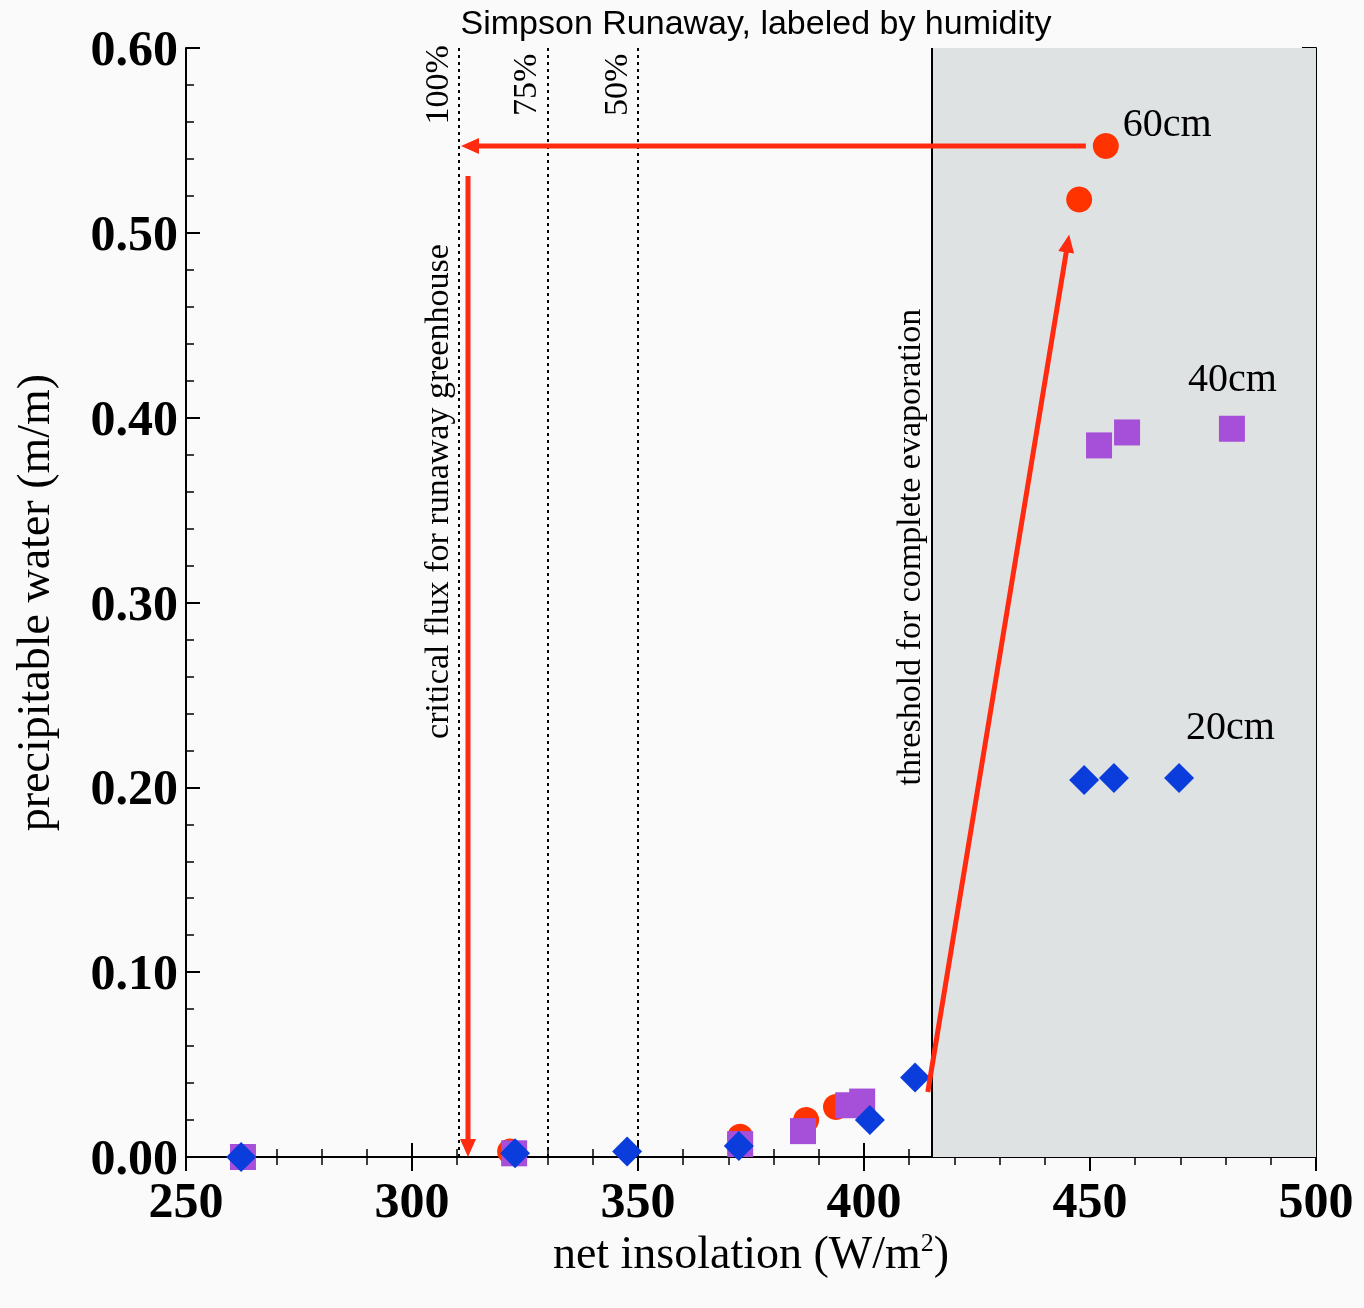  What do you see at coordinates (412, 1200) in the screenshot?
I see `x-tick-label: 300` at bounding box center [412, 1200].